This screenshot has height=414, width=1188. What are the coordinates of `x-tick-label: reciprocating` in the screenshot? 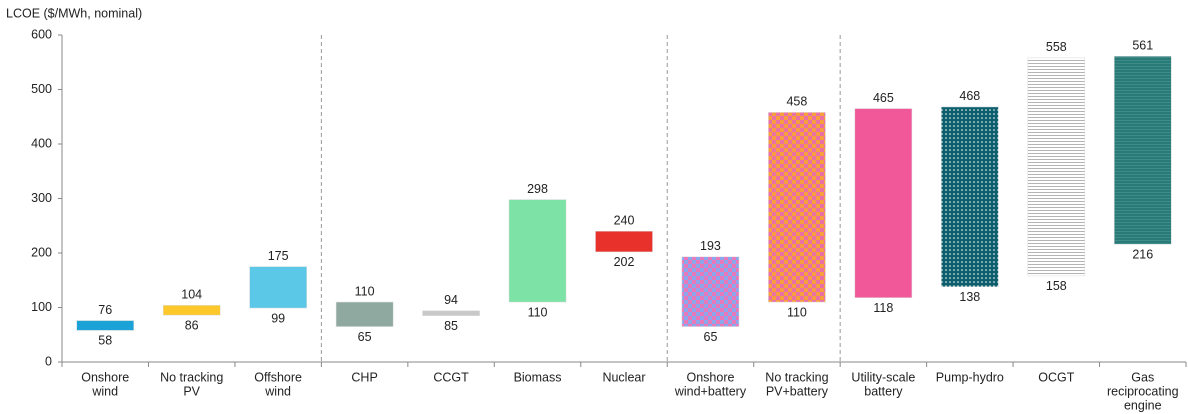 It's located at (1143, 391).